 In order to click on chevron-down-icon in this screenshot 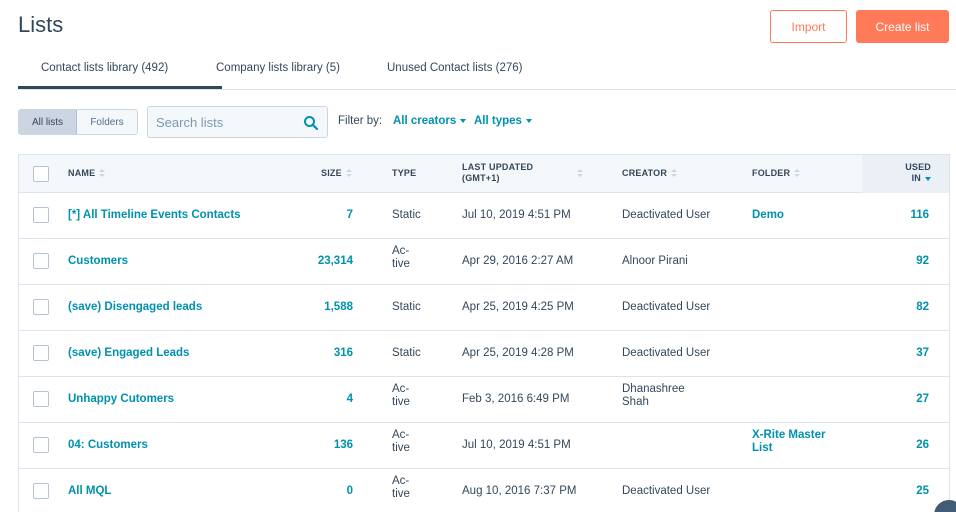, I will do `click(528, 120)`.